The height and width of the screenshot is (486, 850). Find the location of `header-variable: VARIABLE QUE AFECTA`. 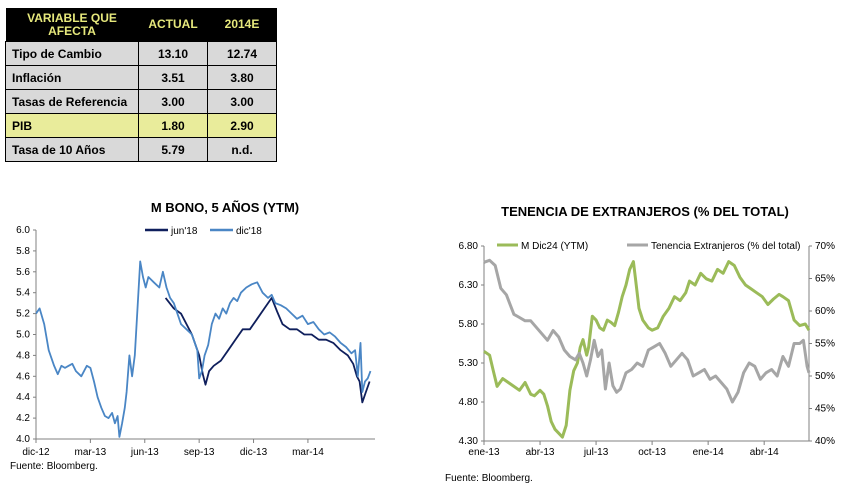

header-variable: VARIABLE QUE AFECTA is located at coordinates (72, 25).